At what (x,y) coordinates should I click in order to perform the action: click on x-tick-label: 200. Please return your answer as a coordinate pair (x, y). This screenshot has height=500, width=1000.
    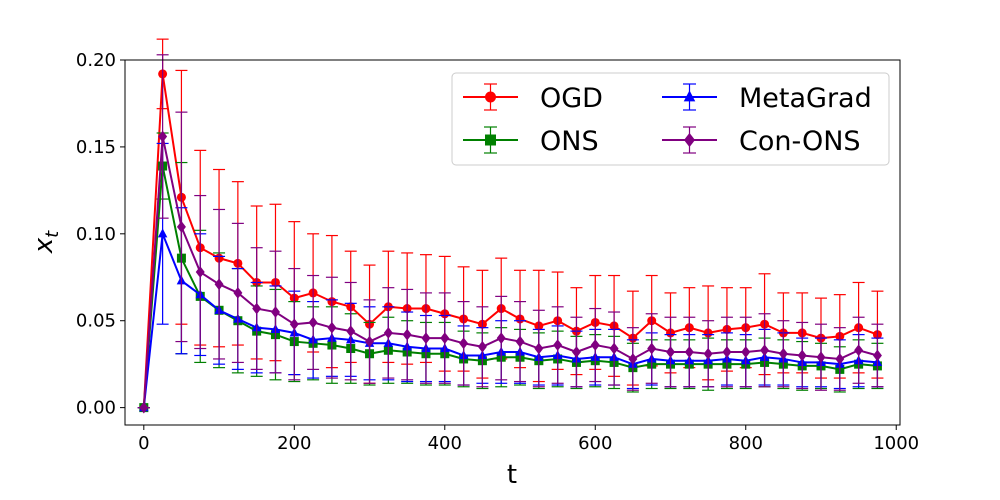
    Looking at the image, I should click on (294, 443).